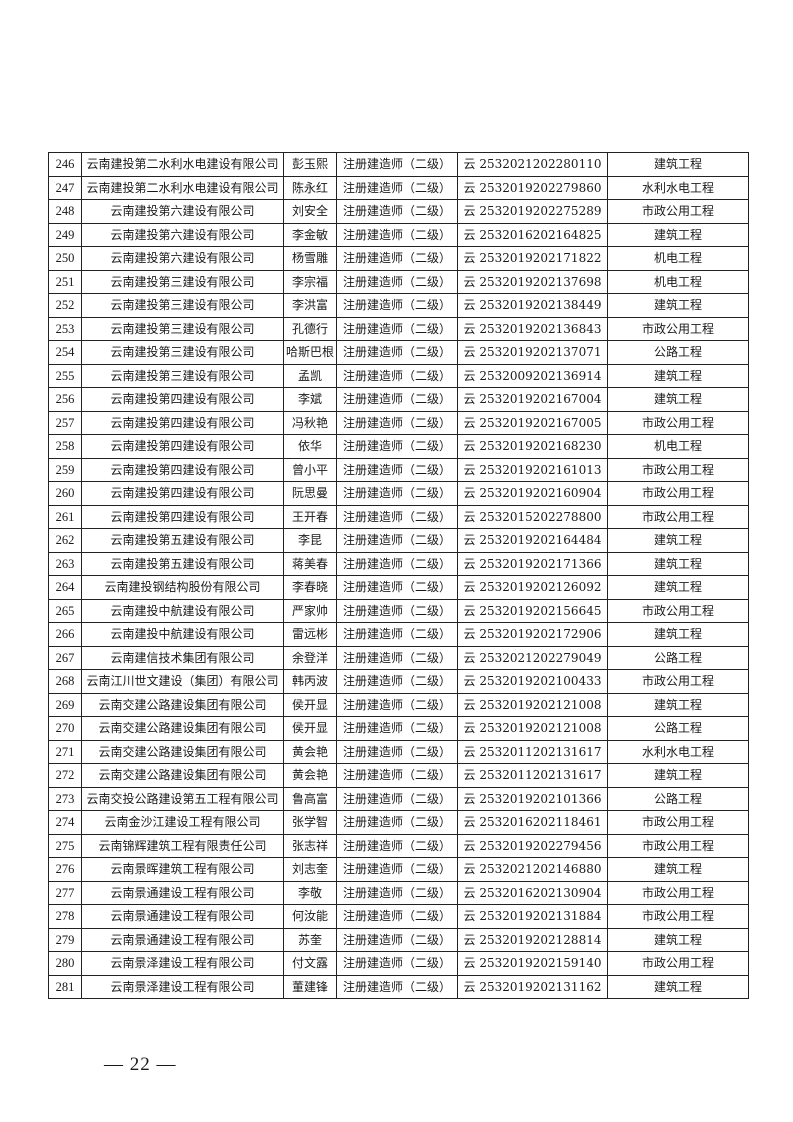 The height and width of the screenshot is (1122, 793). Describe the element at coordinates (310, 775) in the screenshot. I see `person-name: 黄会艳` at that location.